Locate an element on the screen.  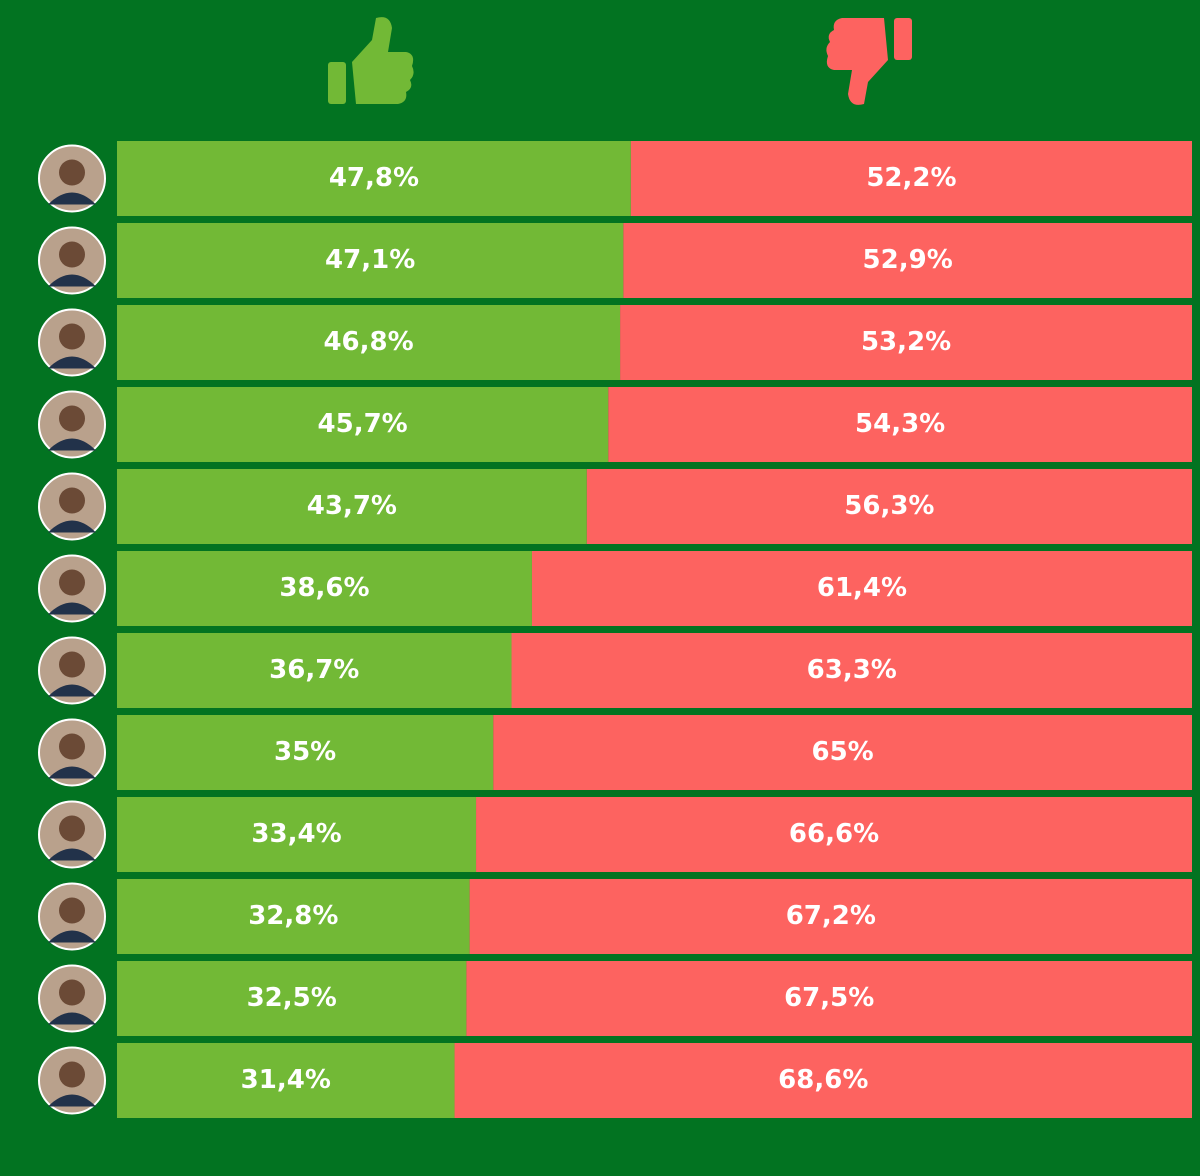
value-label: 36,7% is located at coordinates (314, 670).